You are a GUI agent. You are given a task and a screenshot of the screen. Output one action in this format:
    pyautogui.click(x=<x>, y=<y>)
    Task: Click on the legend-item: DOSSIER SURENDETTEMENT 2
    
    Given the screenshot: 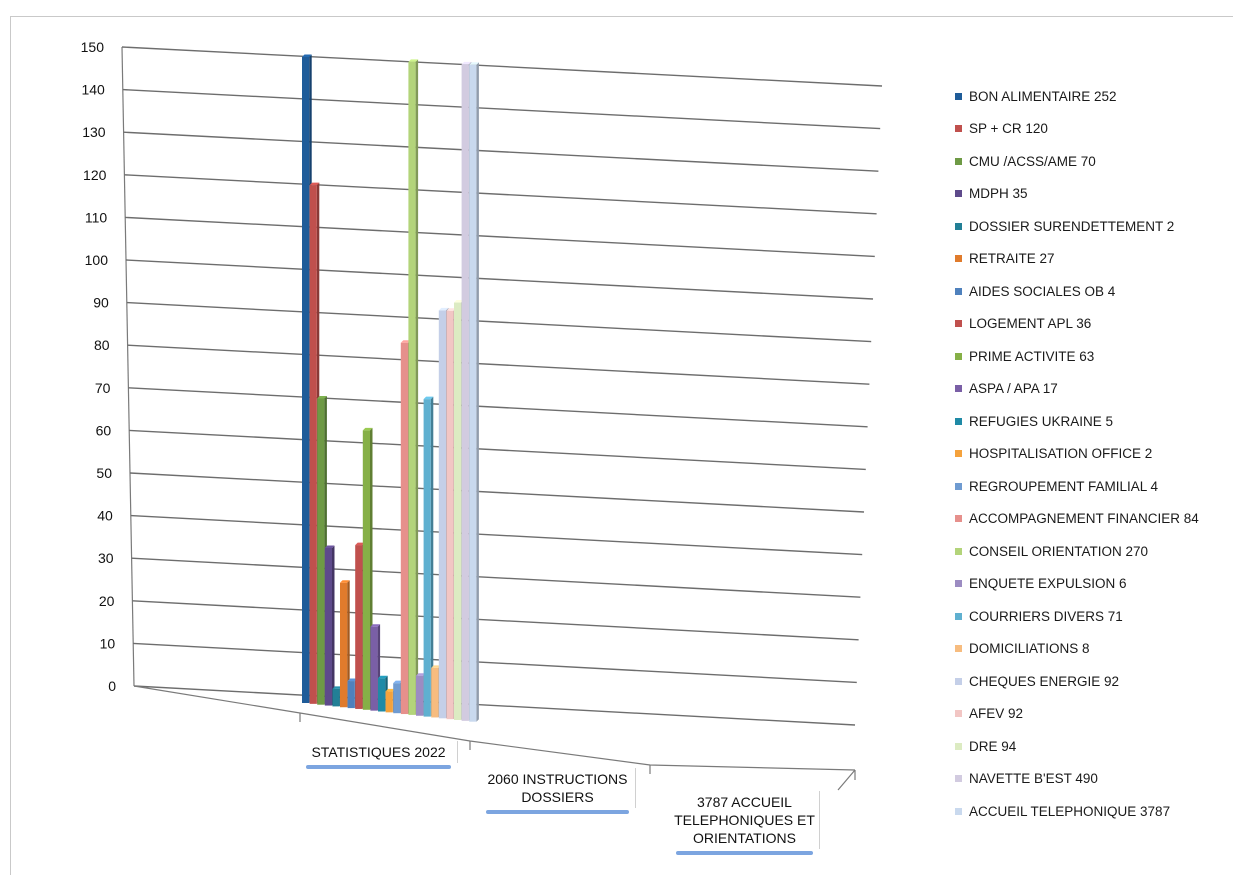 What is the action you would take?
    pyautogui.click(x=1095, y=226)
    